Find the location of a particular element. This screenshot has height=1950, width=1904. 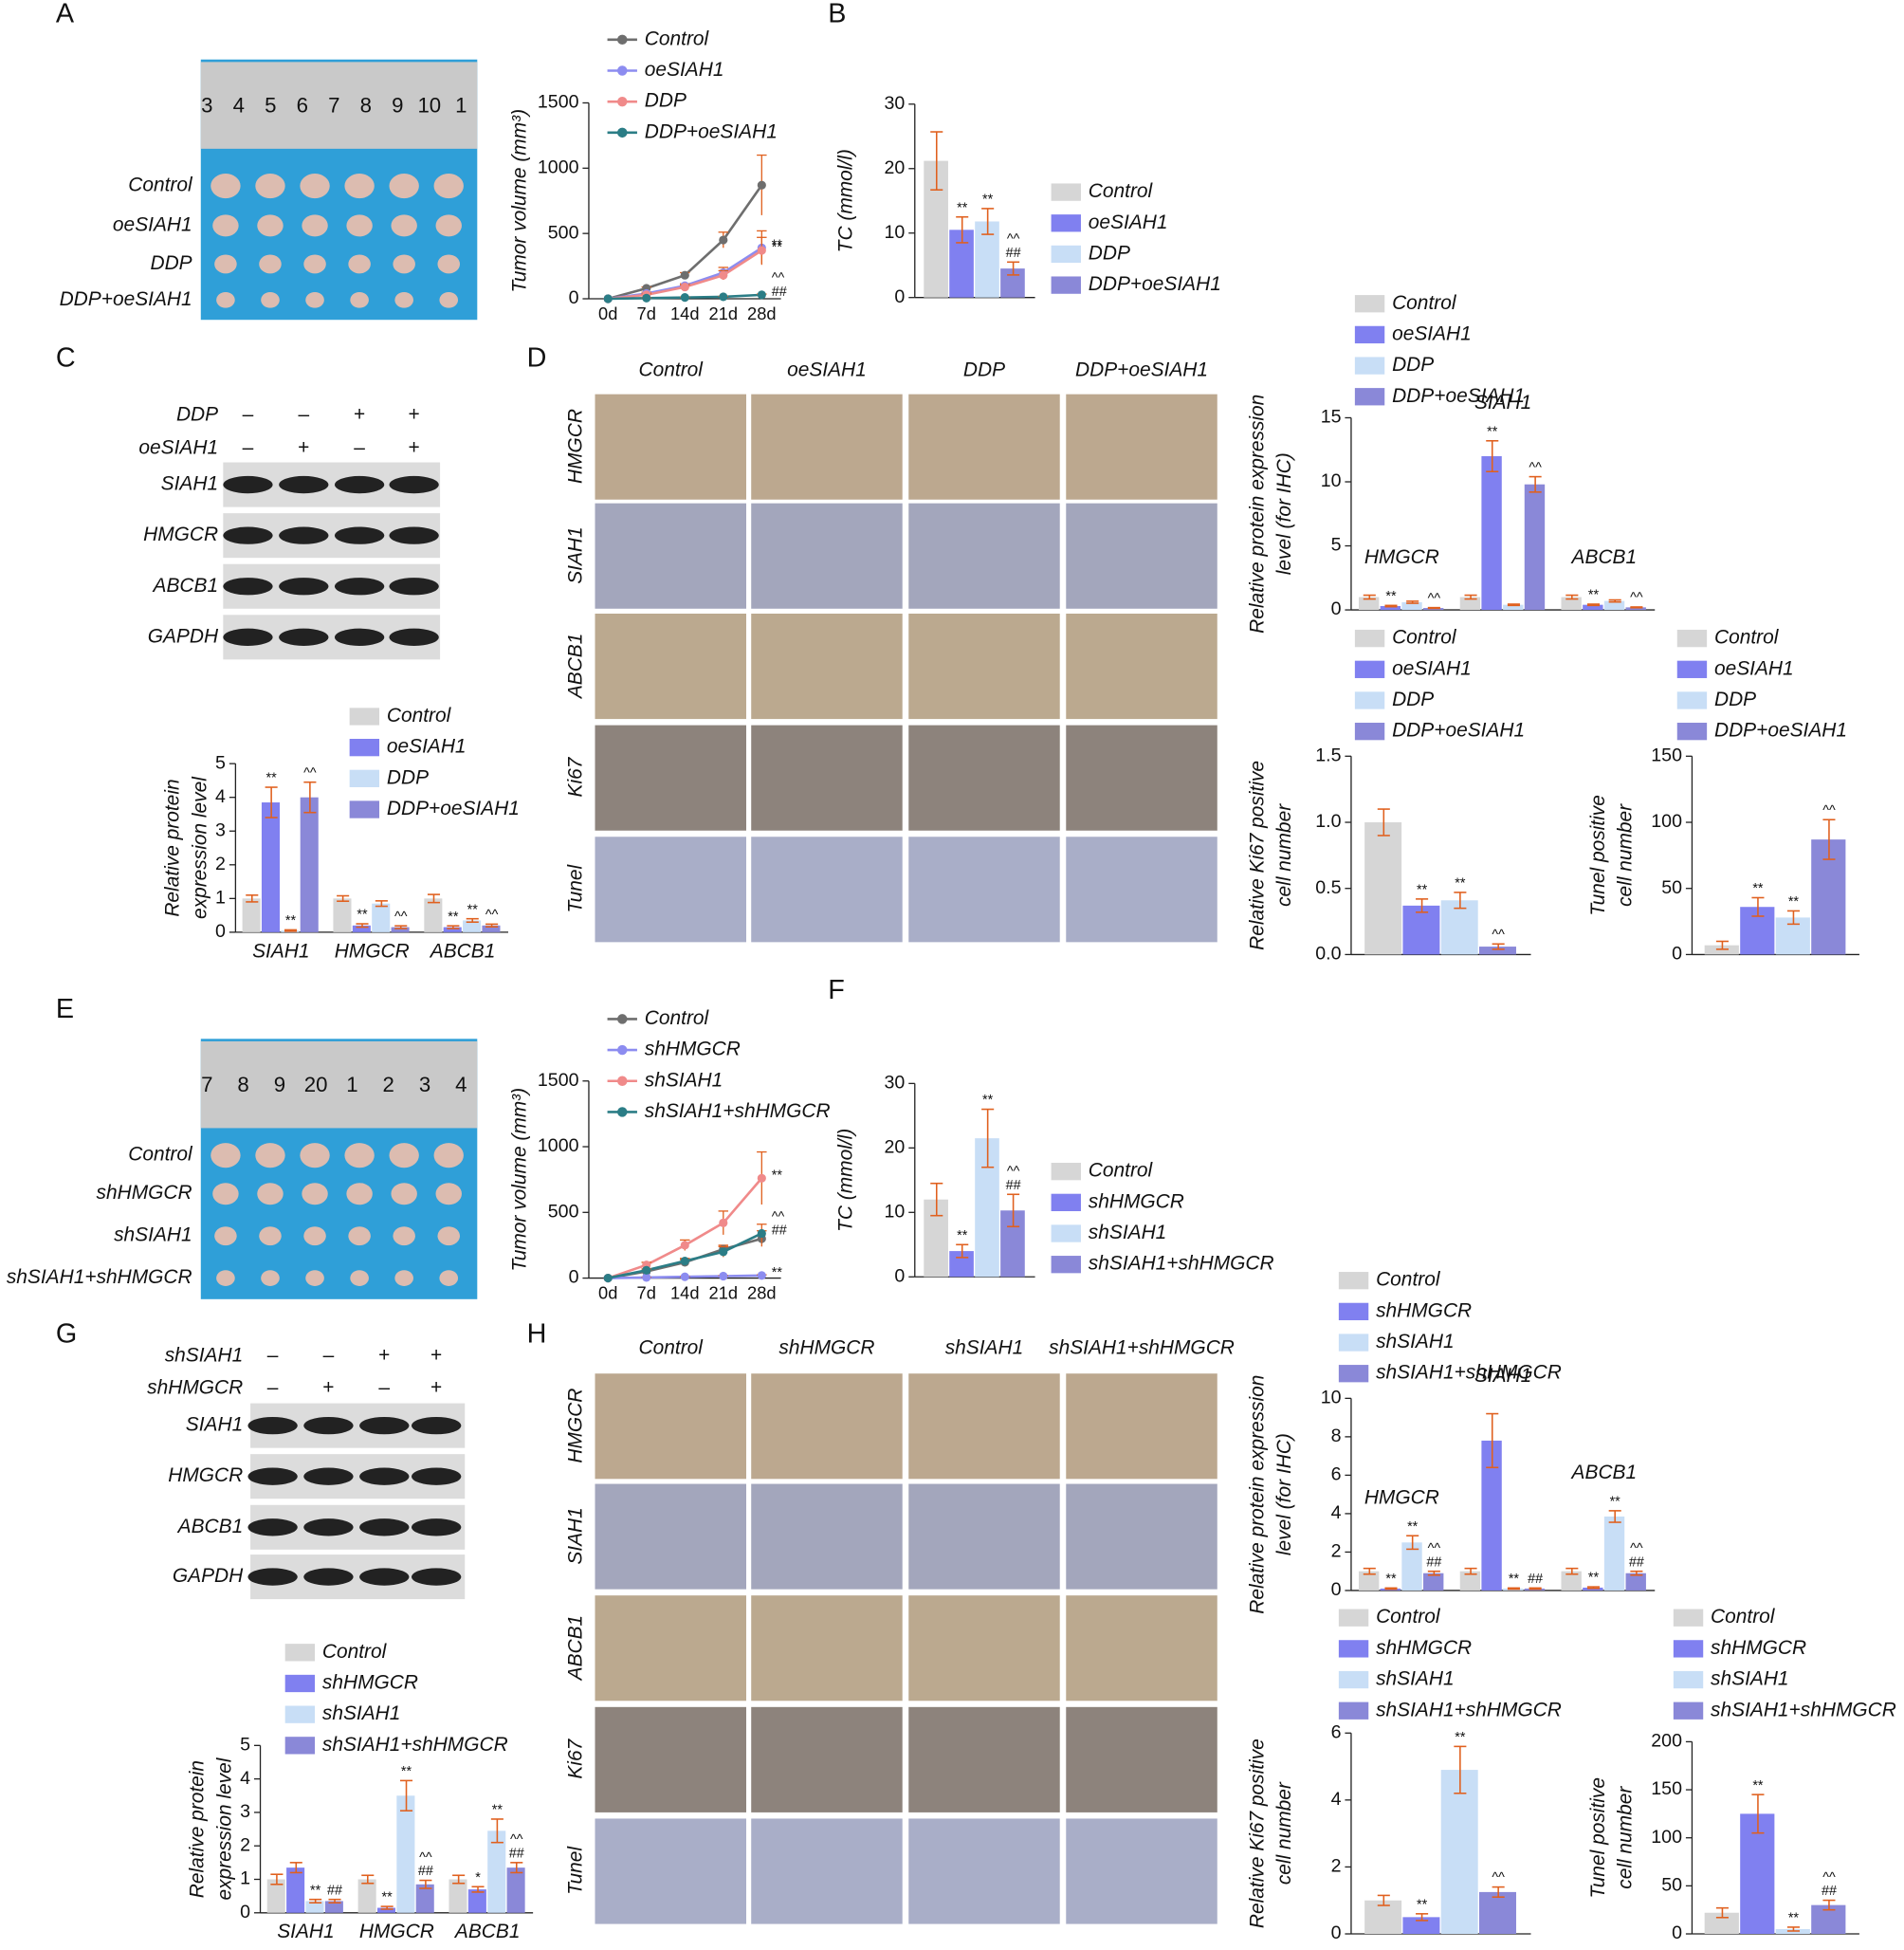

y-tick-label: 5 is located at coordinates (221, 762).